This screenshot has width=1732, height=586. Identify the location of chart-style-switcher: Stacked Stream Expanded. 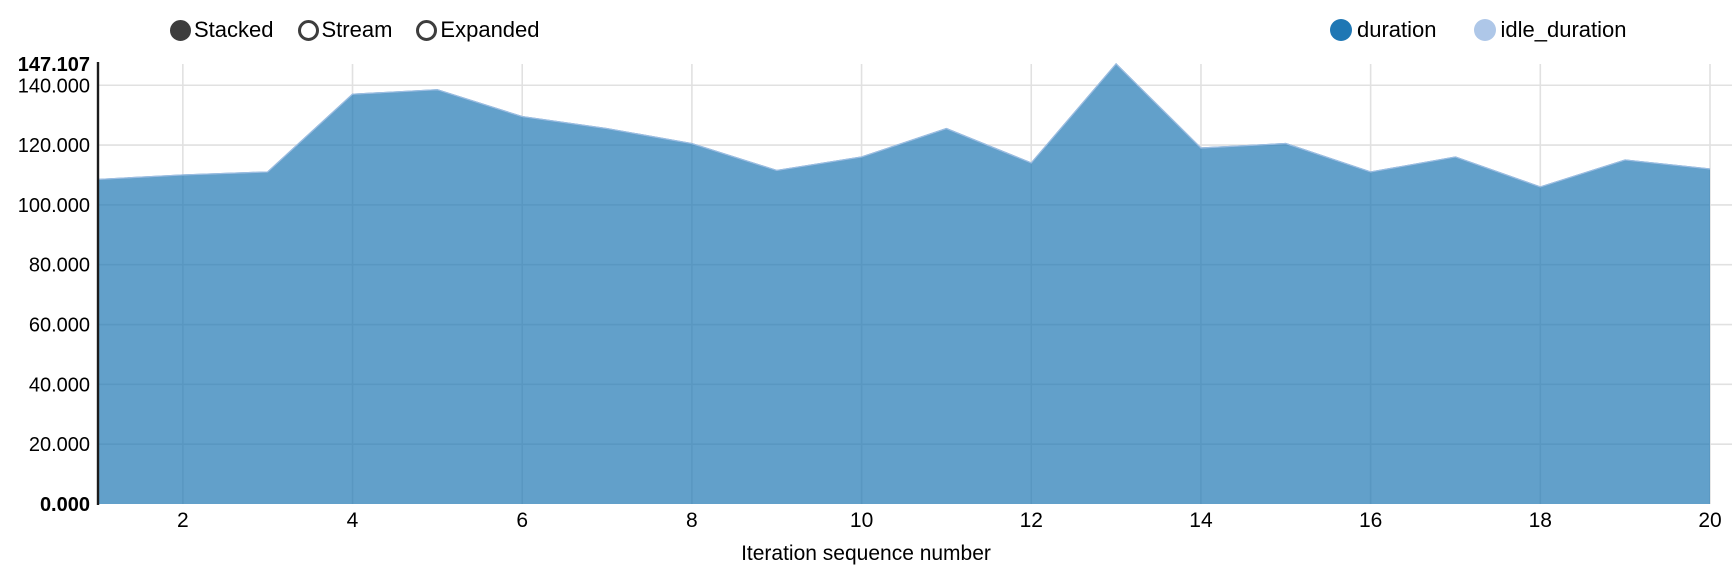
(355, 30).